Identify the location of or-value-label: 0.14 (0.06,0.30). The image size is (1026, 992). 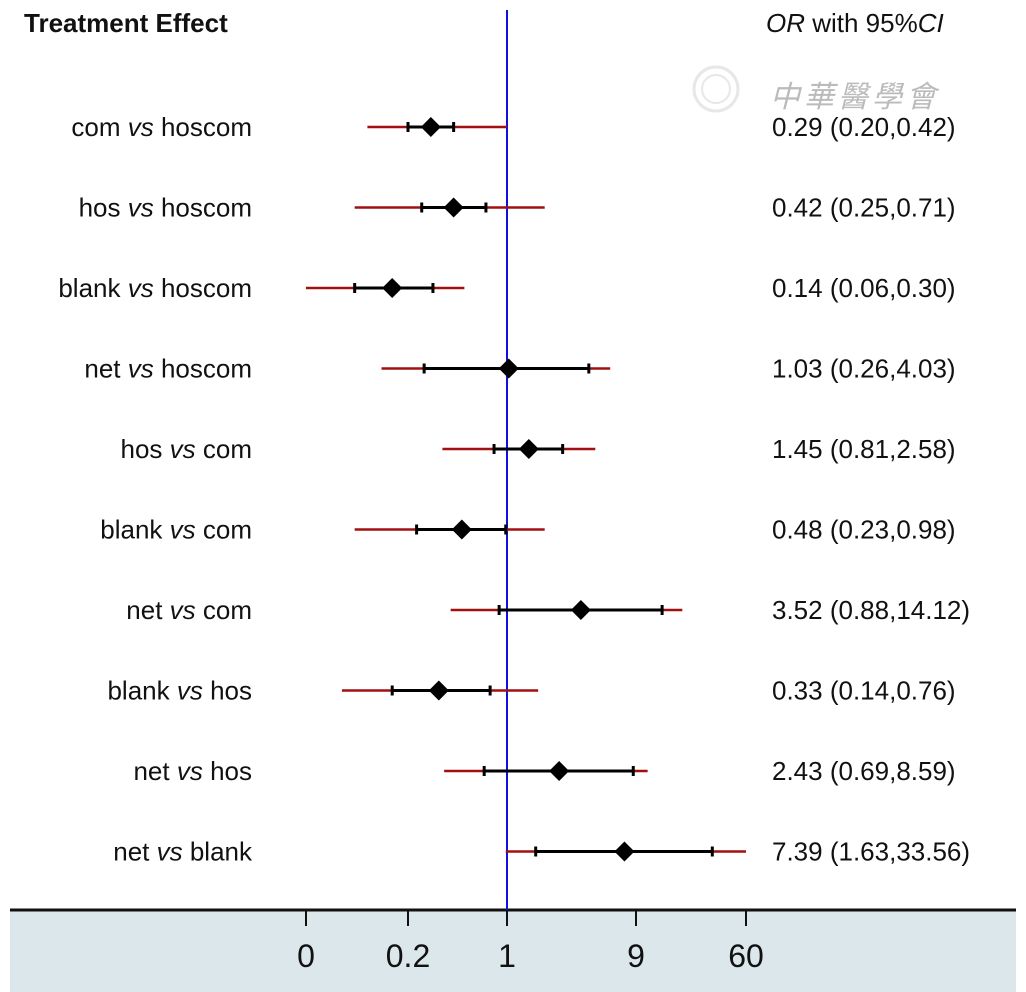
(864, 288).